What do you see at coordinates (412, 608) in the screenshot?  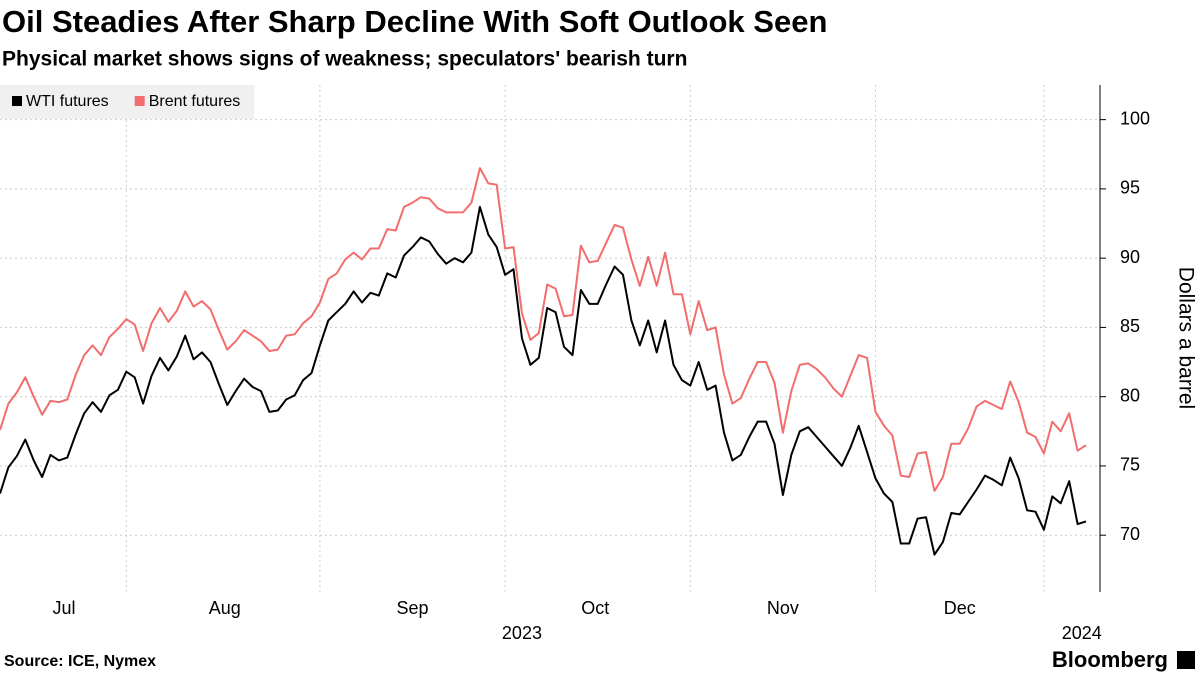 I see `x-tick-label: Sep` at bounding box center [412, 608].